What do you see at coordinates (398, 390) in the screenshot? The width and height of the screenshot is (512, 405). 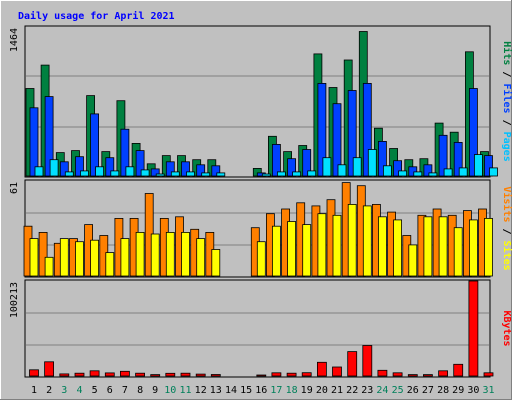 I see `x-tick-label-25: 25` at bounding box center [398, 390].